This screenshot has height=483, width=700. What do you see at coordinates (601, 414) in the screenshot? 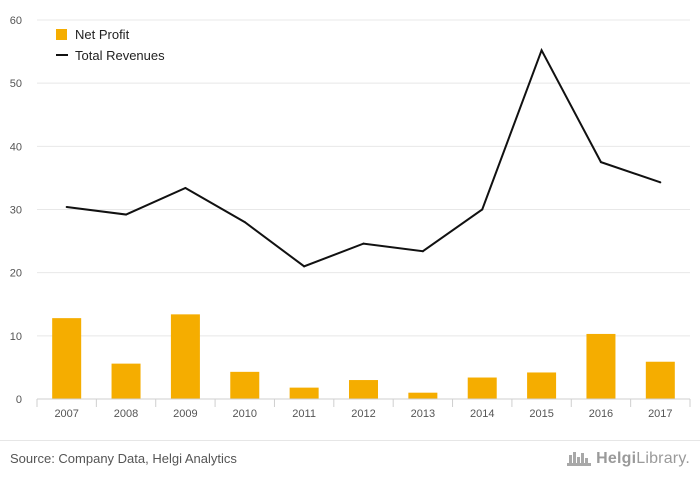
I see `x-tick-label: 2016` at bounding box center [601, 414].